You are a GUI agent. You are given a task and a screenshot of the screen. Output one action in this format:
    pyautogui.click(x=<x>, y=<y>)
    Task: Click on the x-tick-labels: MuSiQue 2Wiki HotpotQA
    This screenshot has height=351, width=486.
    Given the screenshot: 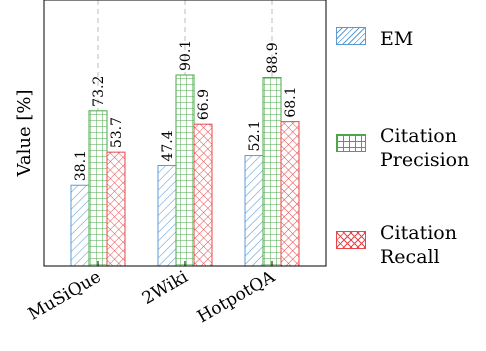 What is the action you would take?
    pyautogui.click(x=152, y=294)
    